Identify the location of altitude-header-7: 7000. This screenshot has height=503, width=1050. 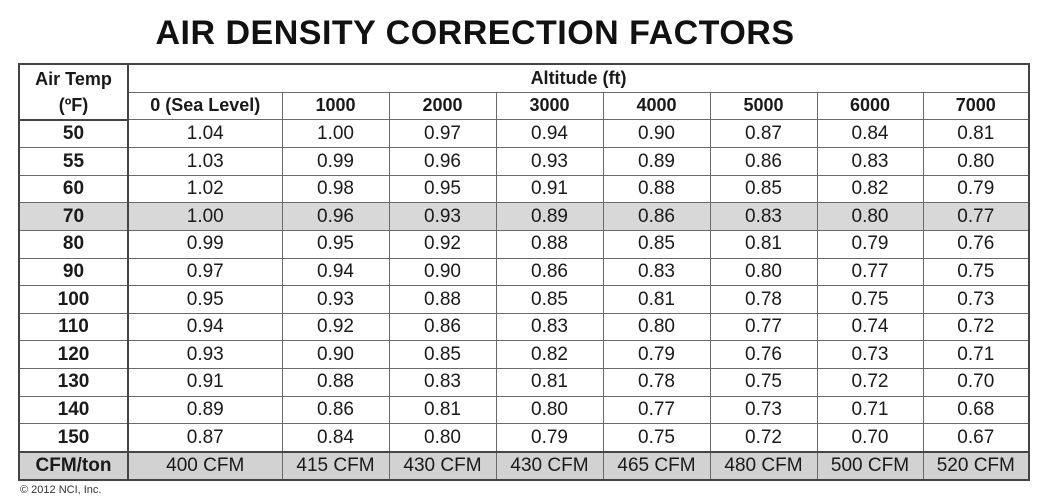
(976, 106).